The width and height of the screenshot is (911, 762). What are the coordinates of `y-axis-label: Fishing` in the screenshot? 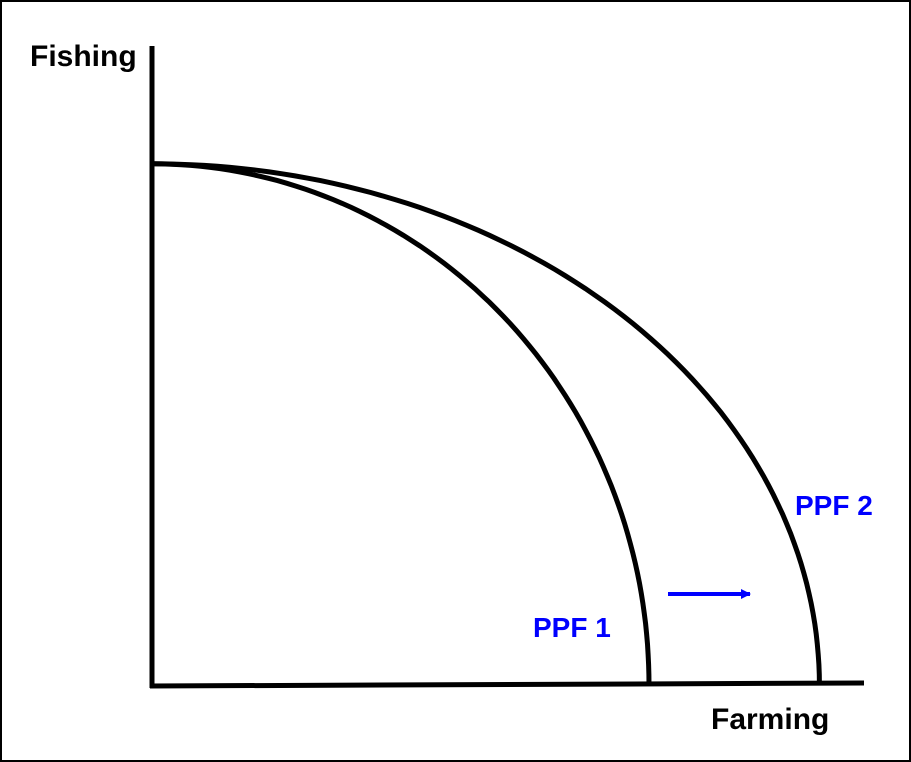 It's located at (83, 56).